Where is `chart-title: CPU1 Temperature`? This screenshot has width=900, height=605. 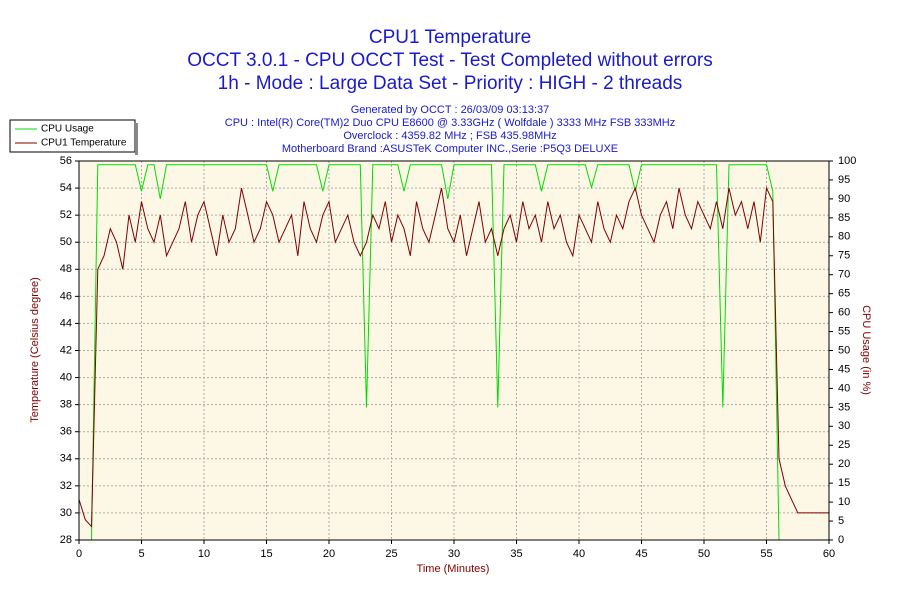
chart-title: CPU1 Temperature is located at coordinates (450, 37).